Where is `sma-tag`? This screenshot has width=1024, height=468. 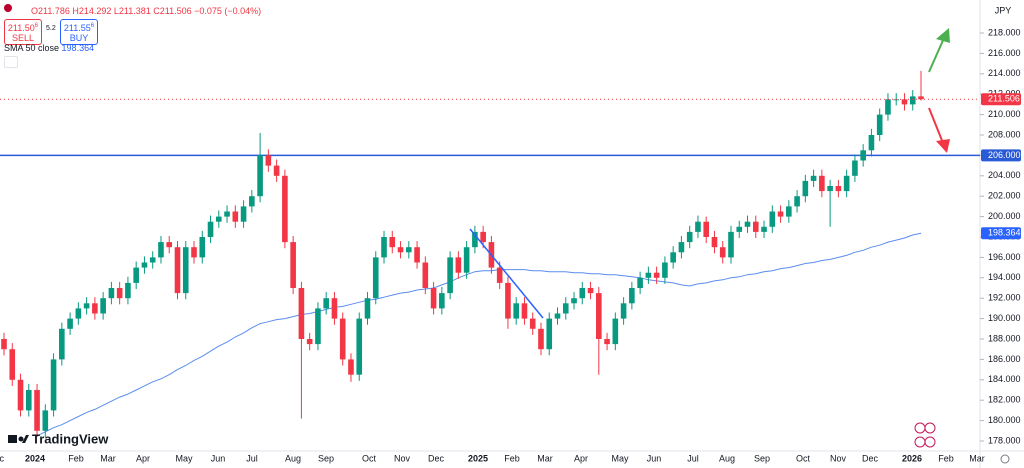
sma-tag is located at coordinates (1001, 233).